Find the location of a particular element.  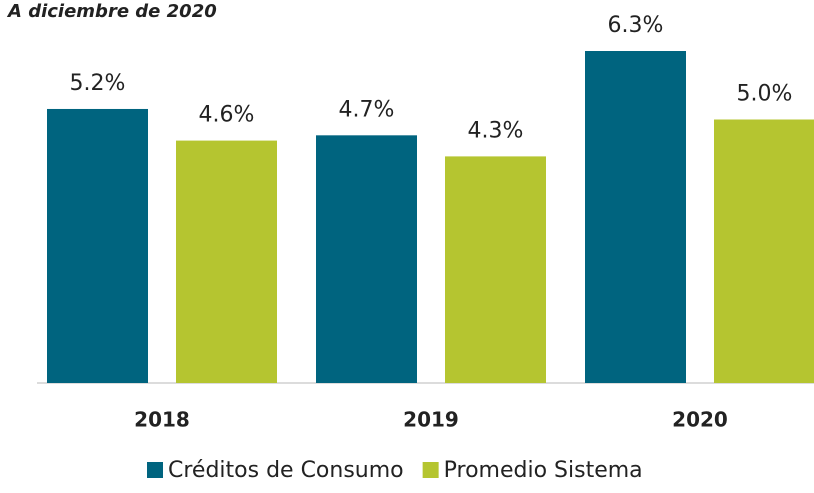

value-label: 4.7% is located at coordinates (367, 109).